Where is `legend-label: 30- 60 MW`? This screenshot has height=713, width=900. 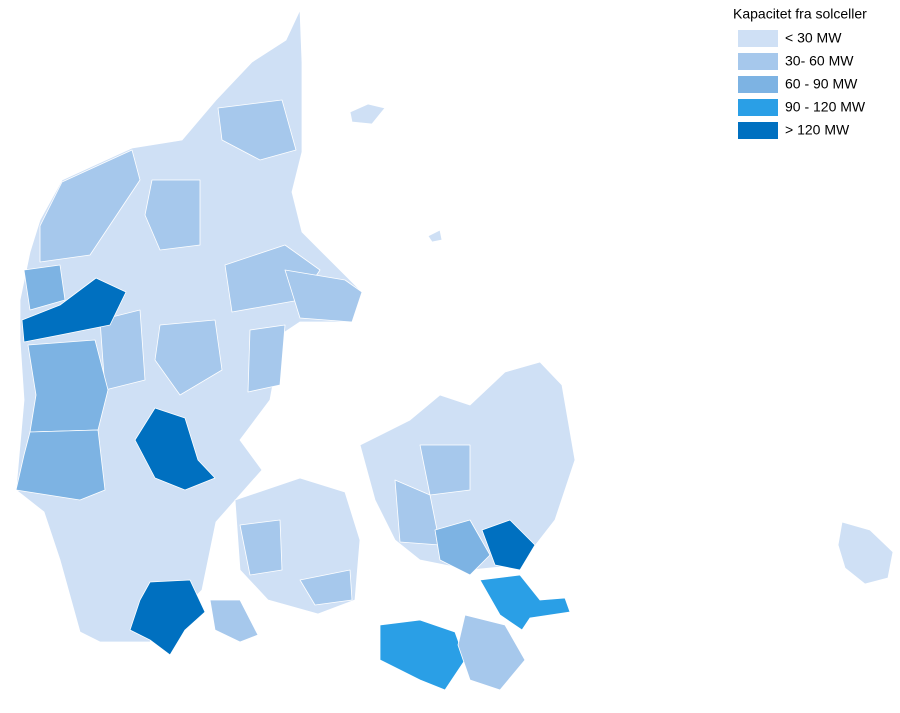
legend-label: 30- 60 MW is located at coordinates (819, 61).